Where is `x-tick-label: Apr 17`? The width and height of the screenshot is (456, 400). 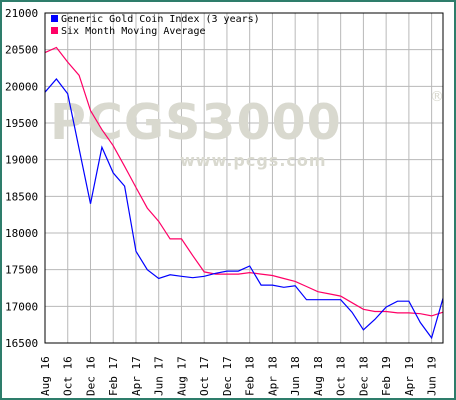 x-tick-label: Apr 17 is located at coordinates (136, 376).